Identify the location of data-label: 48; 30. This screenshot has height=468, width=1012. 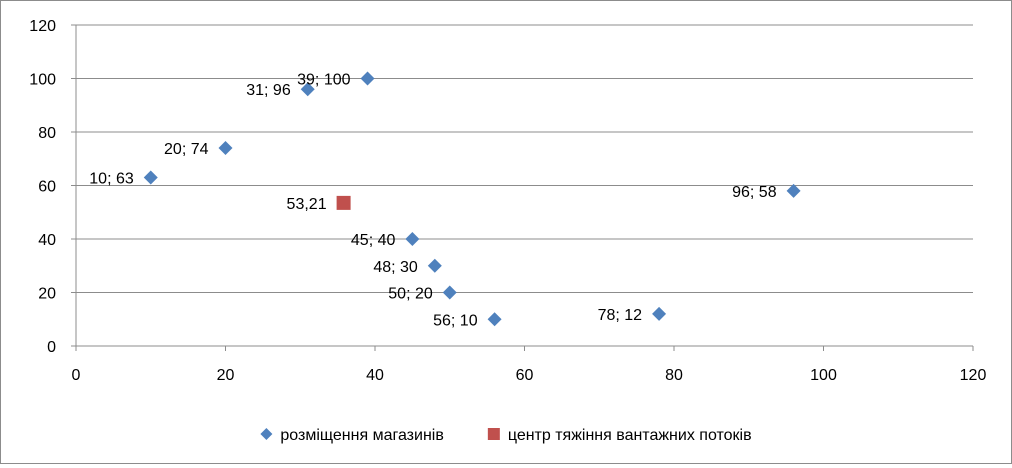
(395, 267).